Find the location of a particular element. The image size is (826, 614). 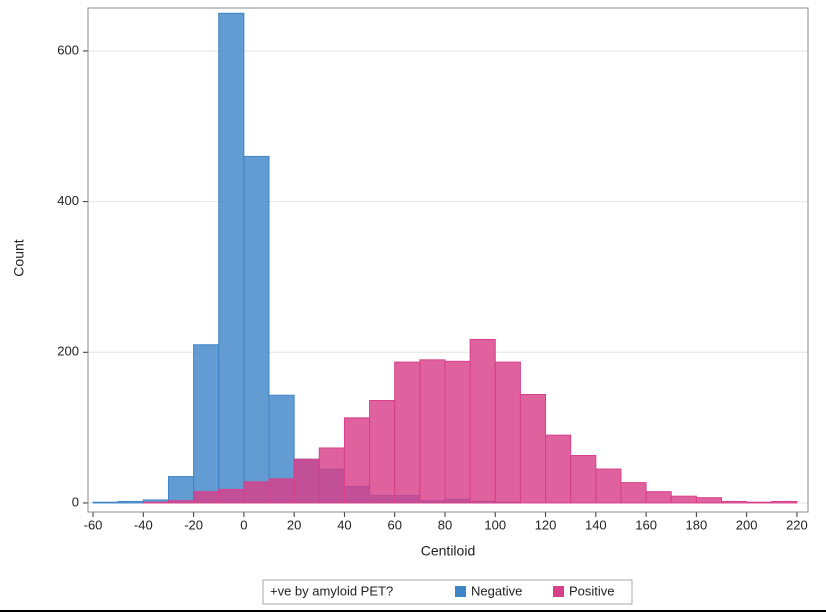

x-tick-label: 160 is located at coordinates (646, 524).